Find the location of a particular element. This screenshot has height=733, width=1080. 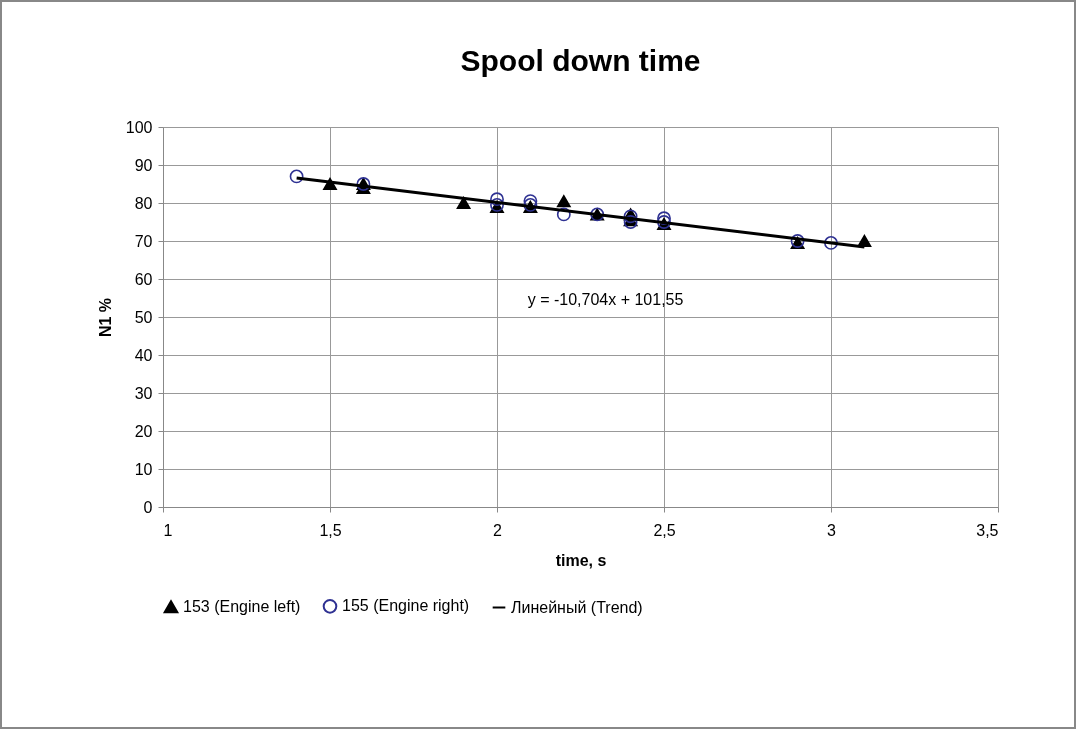

annotation: y = -10,704x + 101,55 is located at coordinates (605, 299).